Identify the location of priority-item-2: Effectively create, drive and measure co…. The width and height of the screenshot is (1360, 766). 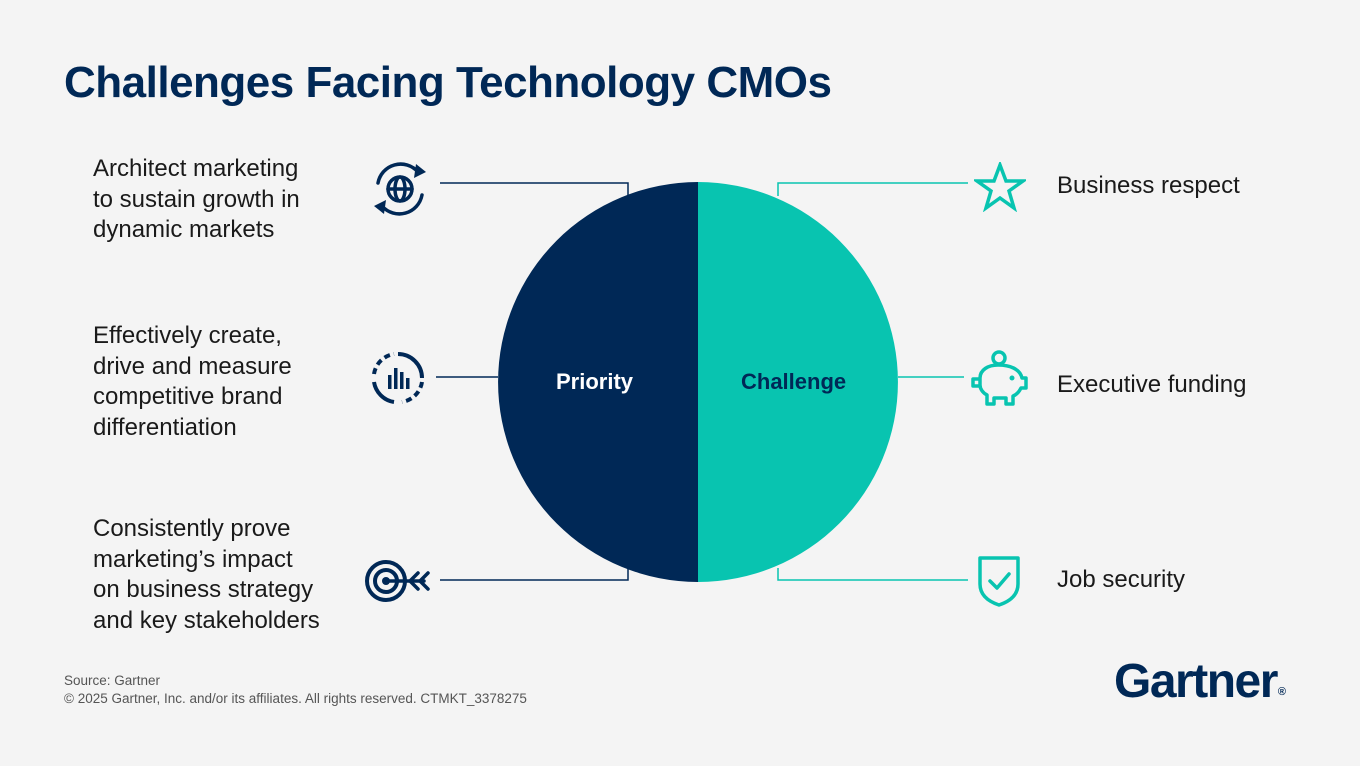
(192, 381).